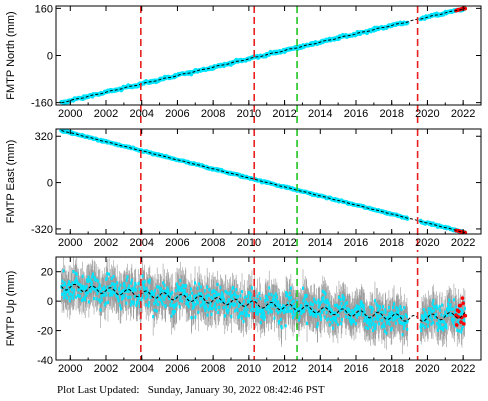 Image resolution: width=488 pixels, height=401 pixels. Describe the element at coordinates (391, 114) in the screenshot. I see `x-tick-label: 2018` at that location.